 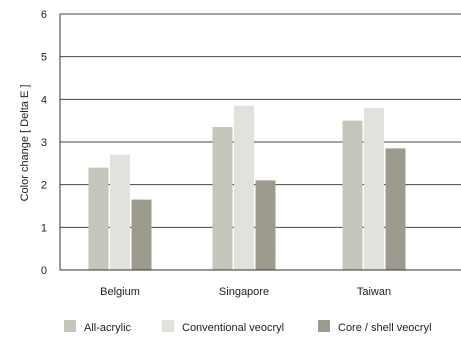 What do you see at coordinates (374, 292) in the screenshot?
I see `x-tick-label: Taiwan` at bounding box center [374, 292].